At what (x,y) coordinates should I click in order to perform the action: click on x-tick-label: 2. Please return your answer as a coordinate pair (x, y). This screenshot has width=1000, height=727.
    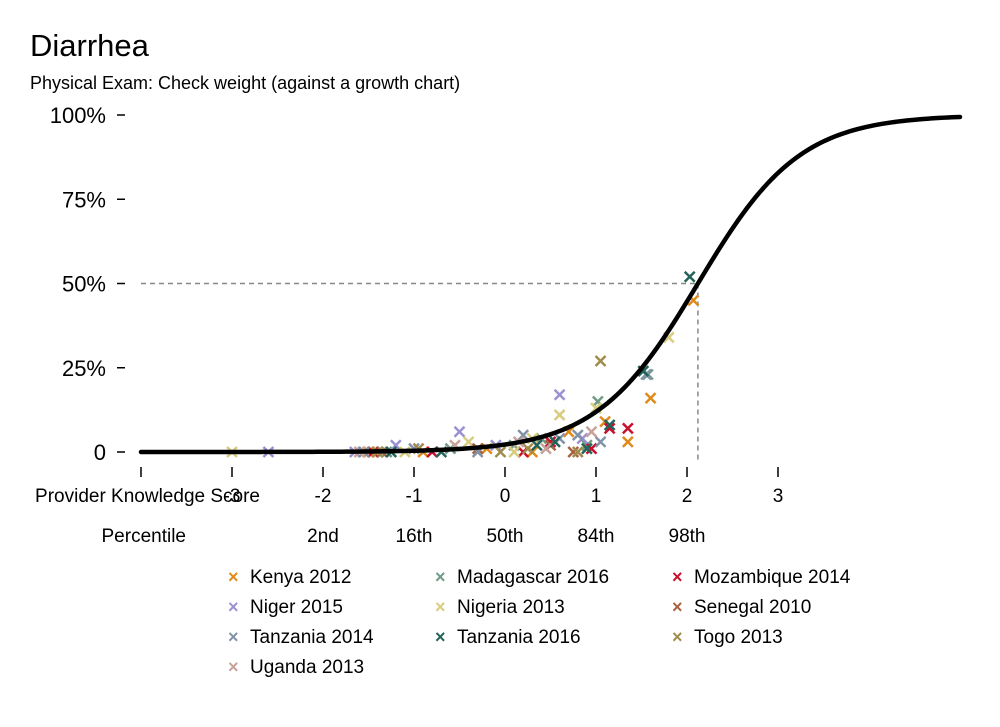
    Looking at the image, I should click on (687, 496).